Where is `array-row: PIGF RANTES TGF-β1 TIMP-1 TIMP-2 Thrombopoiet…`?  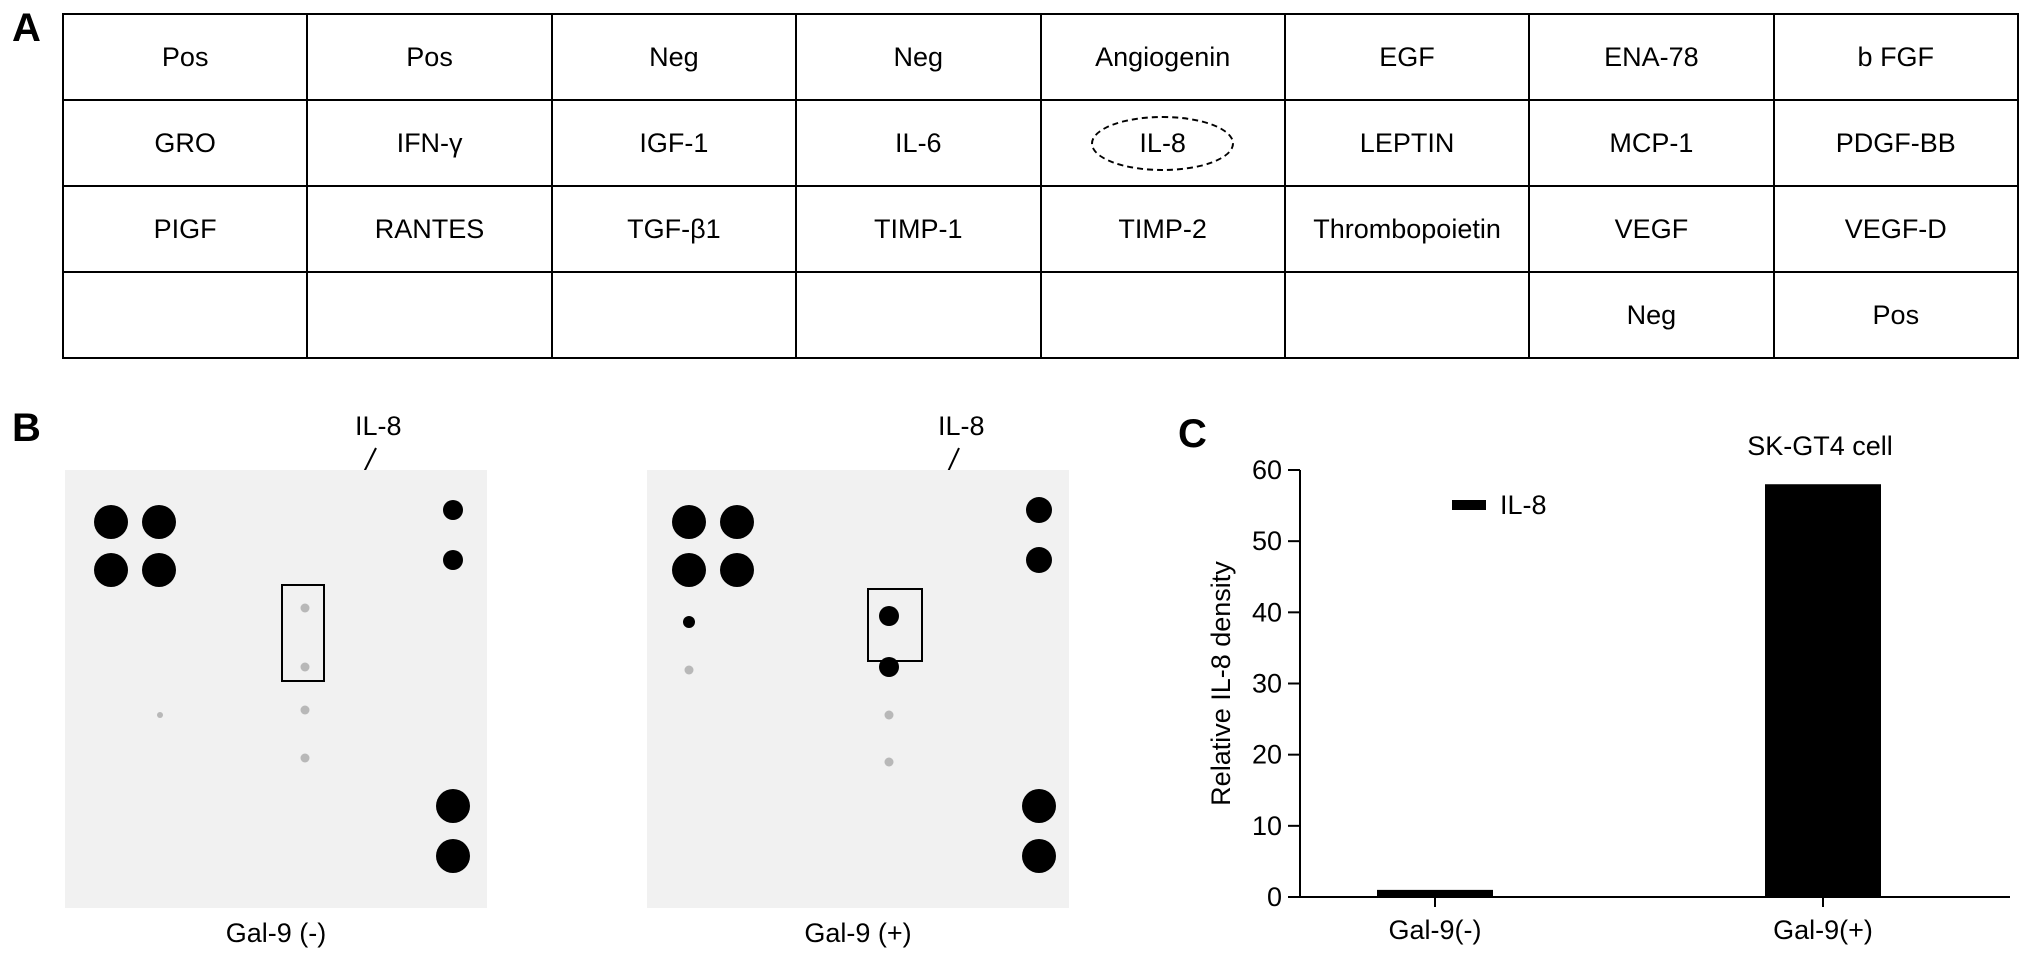
array-row: PIGF RANTES TGF-β1 TIMP-1 TIMP-2 Thrombopoiet… is located at coordinates (1040, 229).